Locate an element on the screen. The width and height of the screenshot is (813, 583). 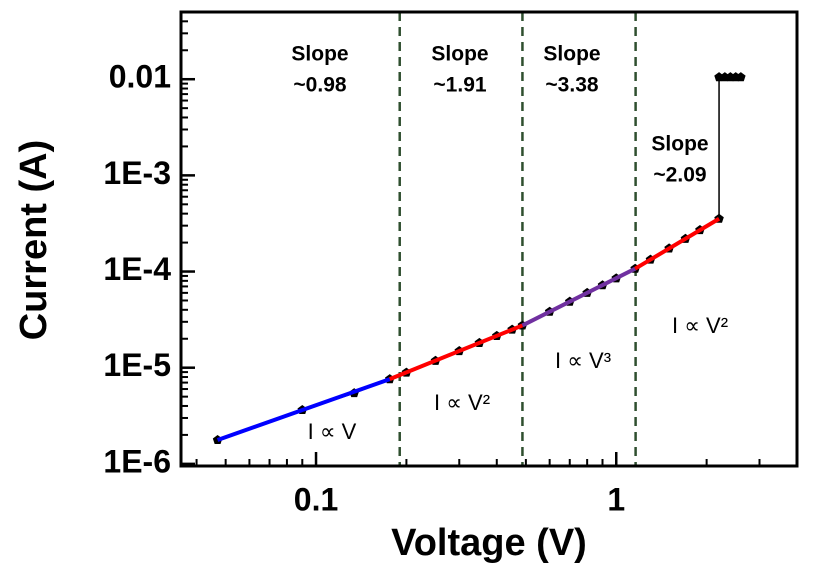
y-tick-label: 1E-3 is located at coordinates (137, 173).